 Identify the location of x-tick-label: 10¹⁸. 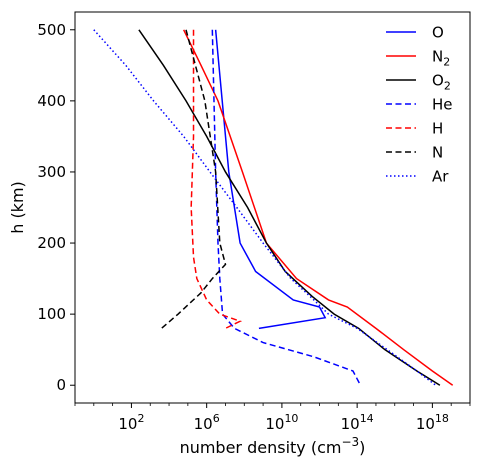
(432, 422).